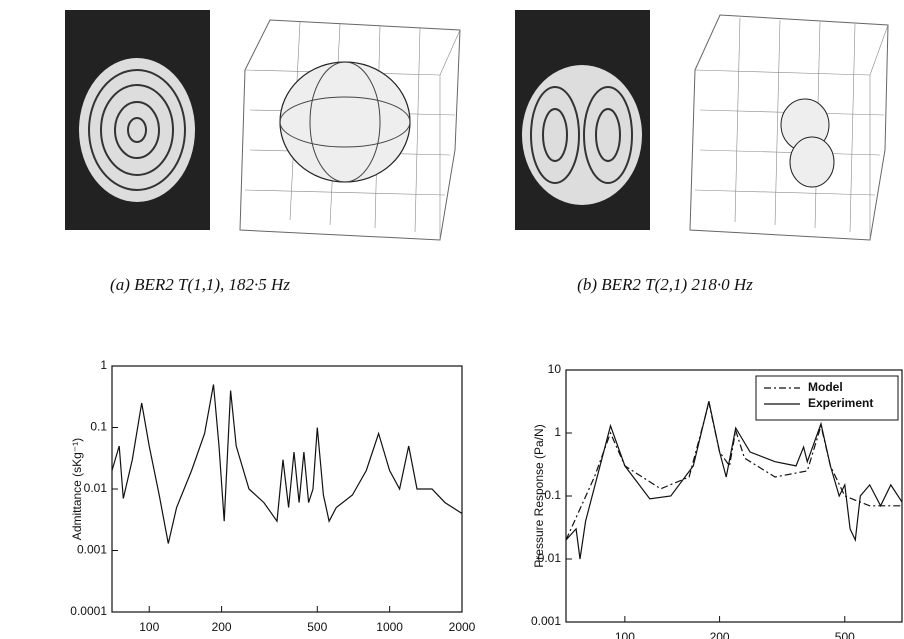  Describe the element at coordinates (350, 130) in the screenshot. I see `mode-plot-a` at that location.